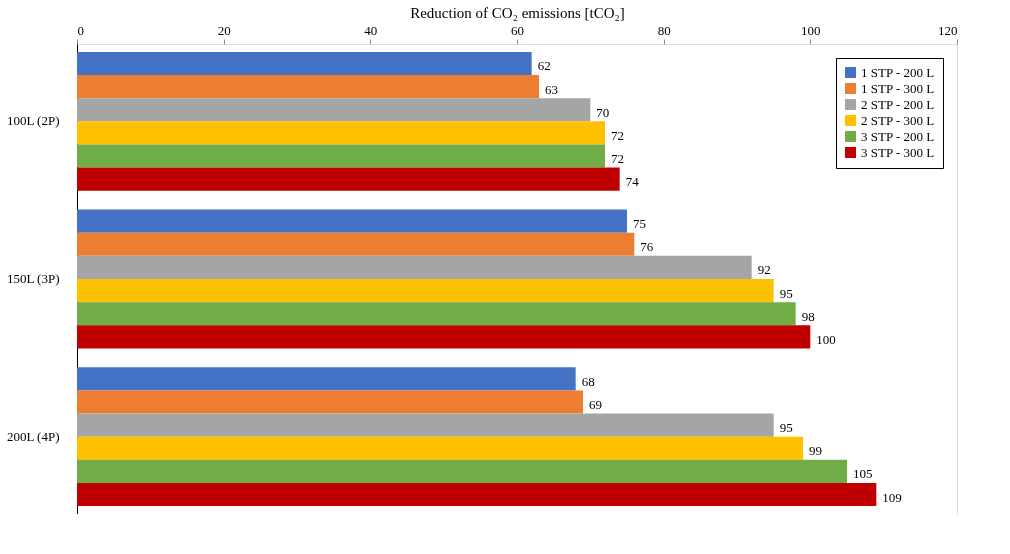  What do you see at coordinates (603, 112) in the screenshot?
I see `data-label: 70` at bounding box center [603, 112].